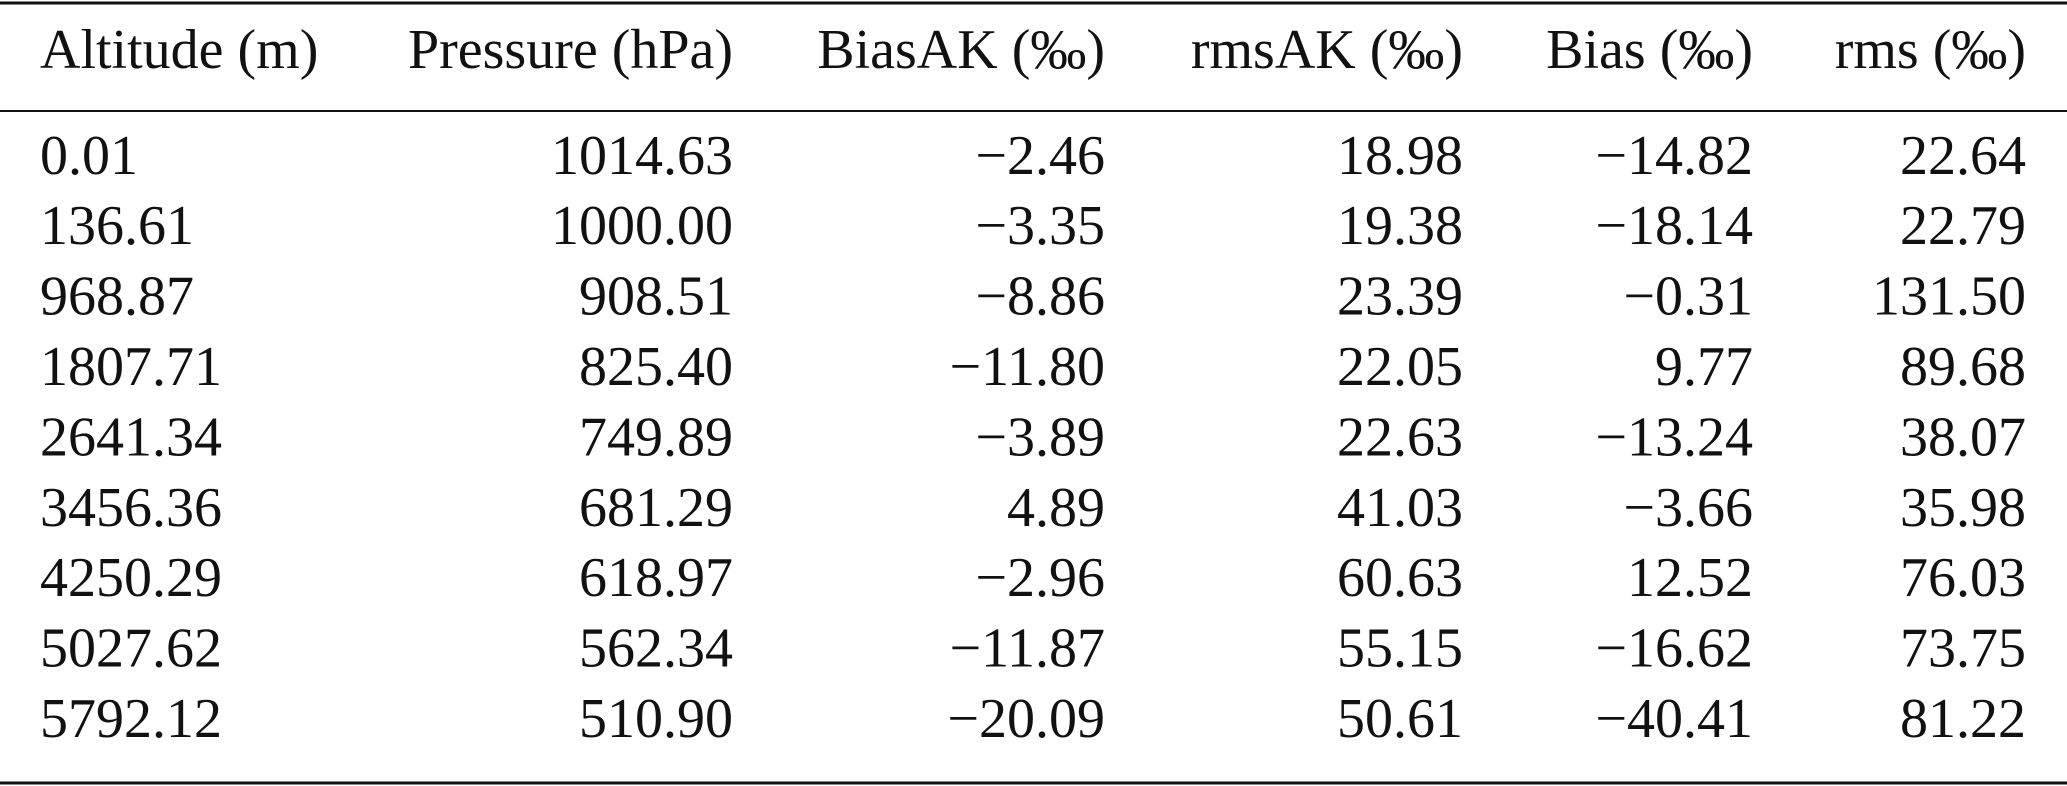 Image resolution: width=2067 pixels, height=786 pixels. What do you see at coordinates (1040, 578) in the screenshot?
I see `table-cell: −2.96` at bounding box center [1040, 578].